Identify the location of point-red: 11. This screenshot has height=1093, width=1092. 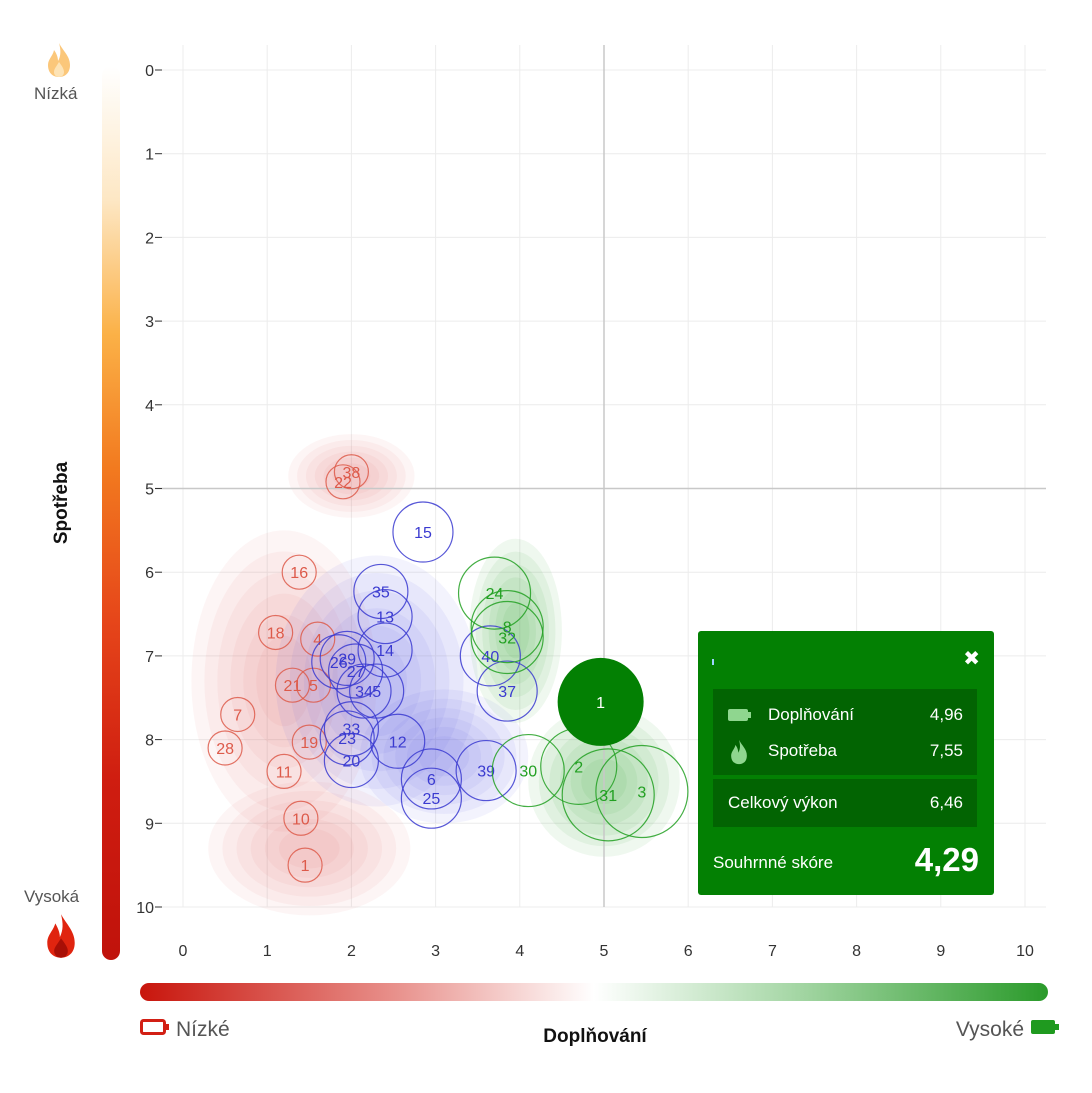
(284, 771).